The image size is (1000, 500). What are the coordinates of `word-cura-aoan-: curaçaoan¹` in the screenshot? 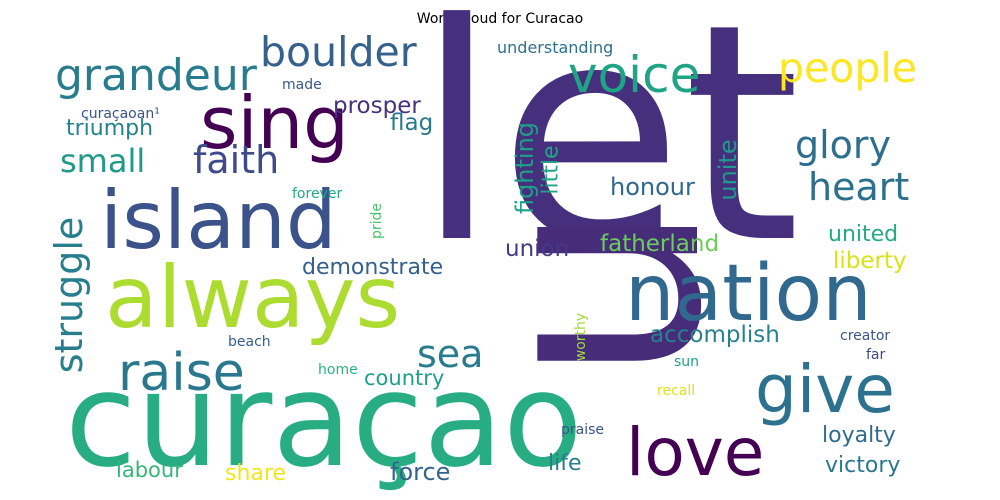 It's located at (120, 114).